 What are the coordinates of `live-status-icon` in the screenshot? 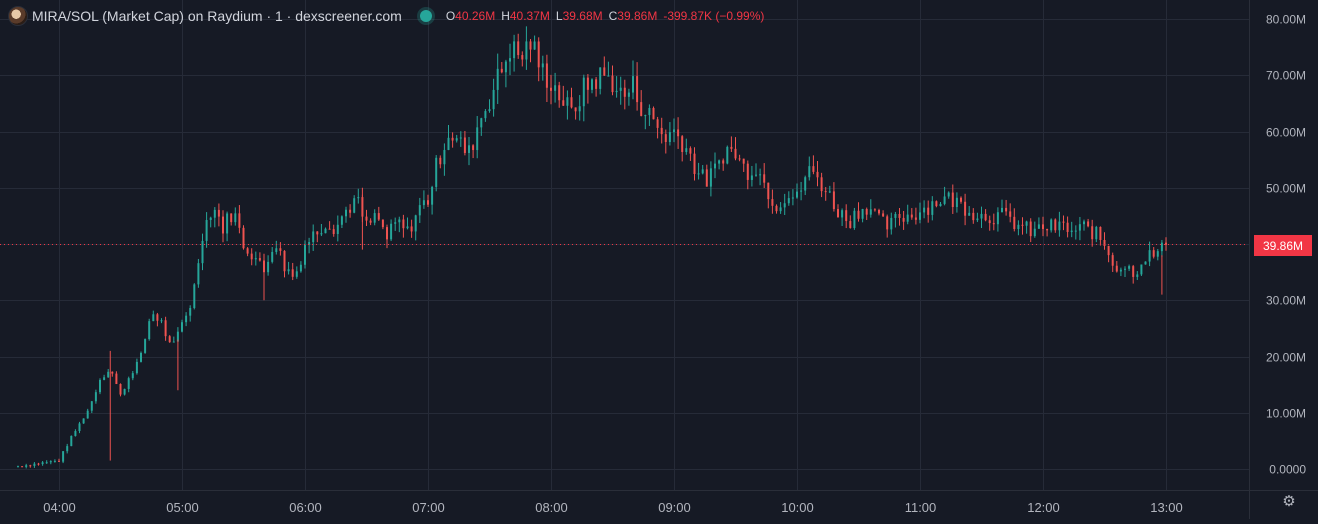 It's located at (425, 16).